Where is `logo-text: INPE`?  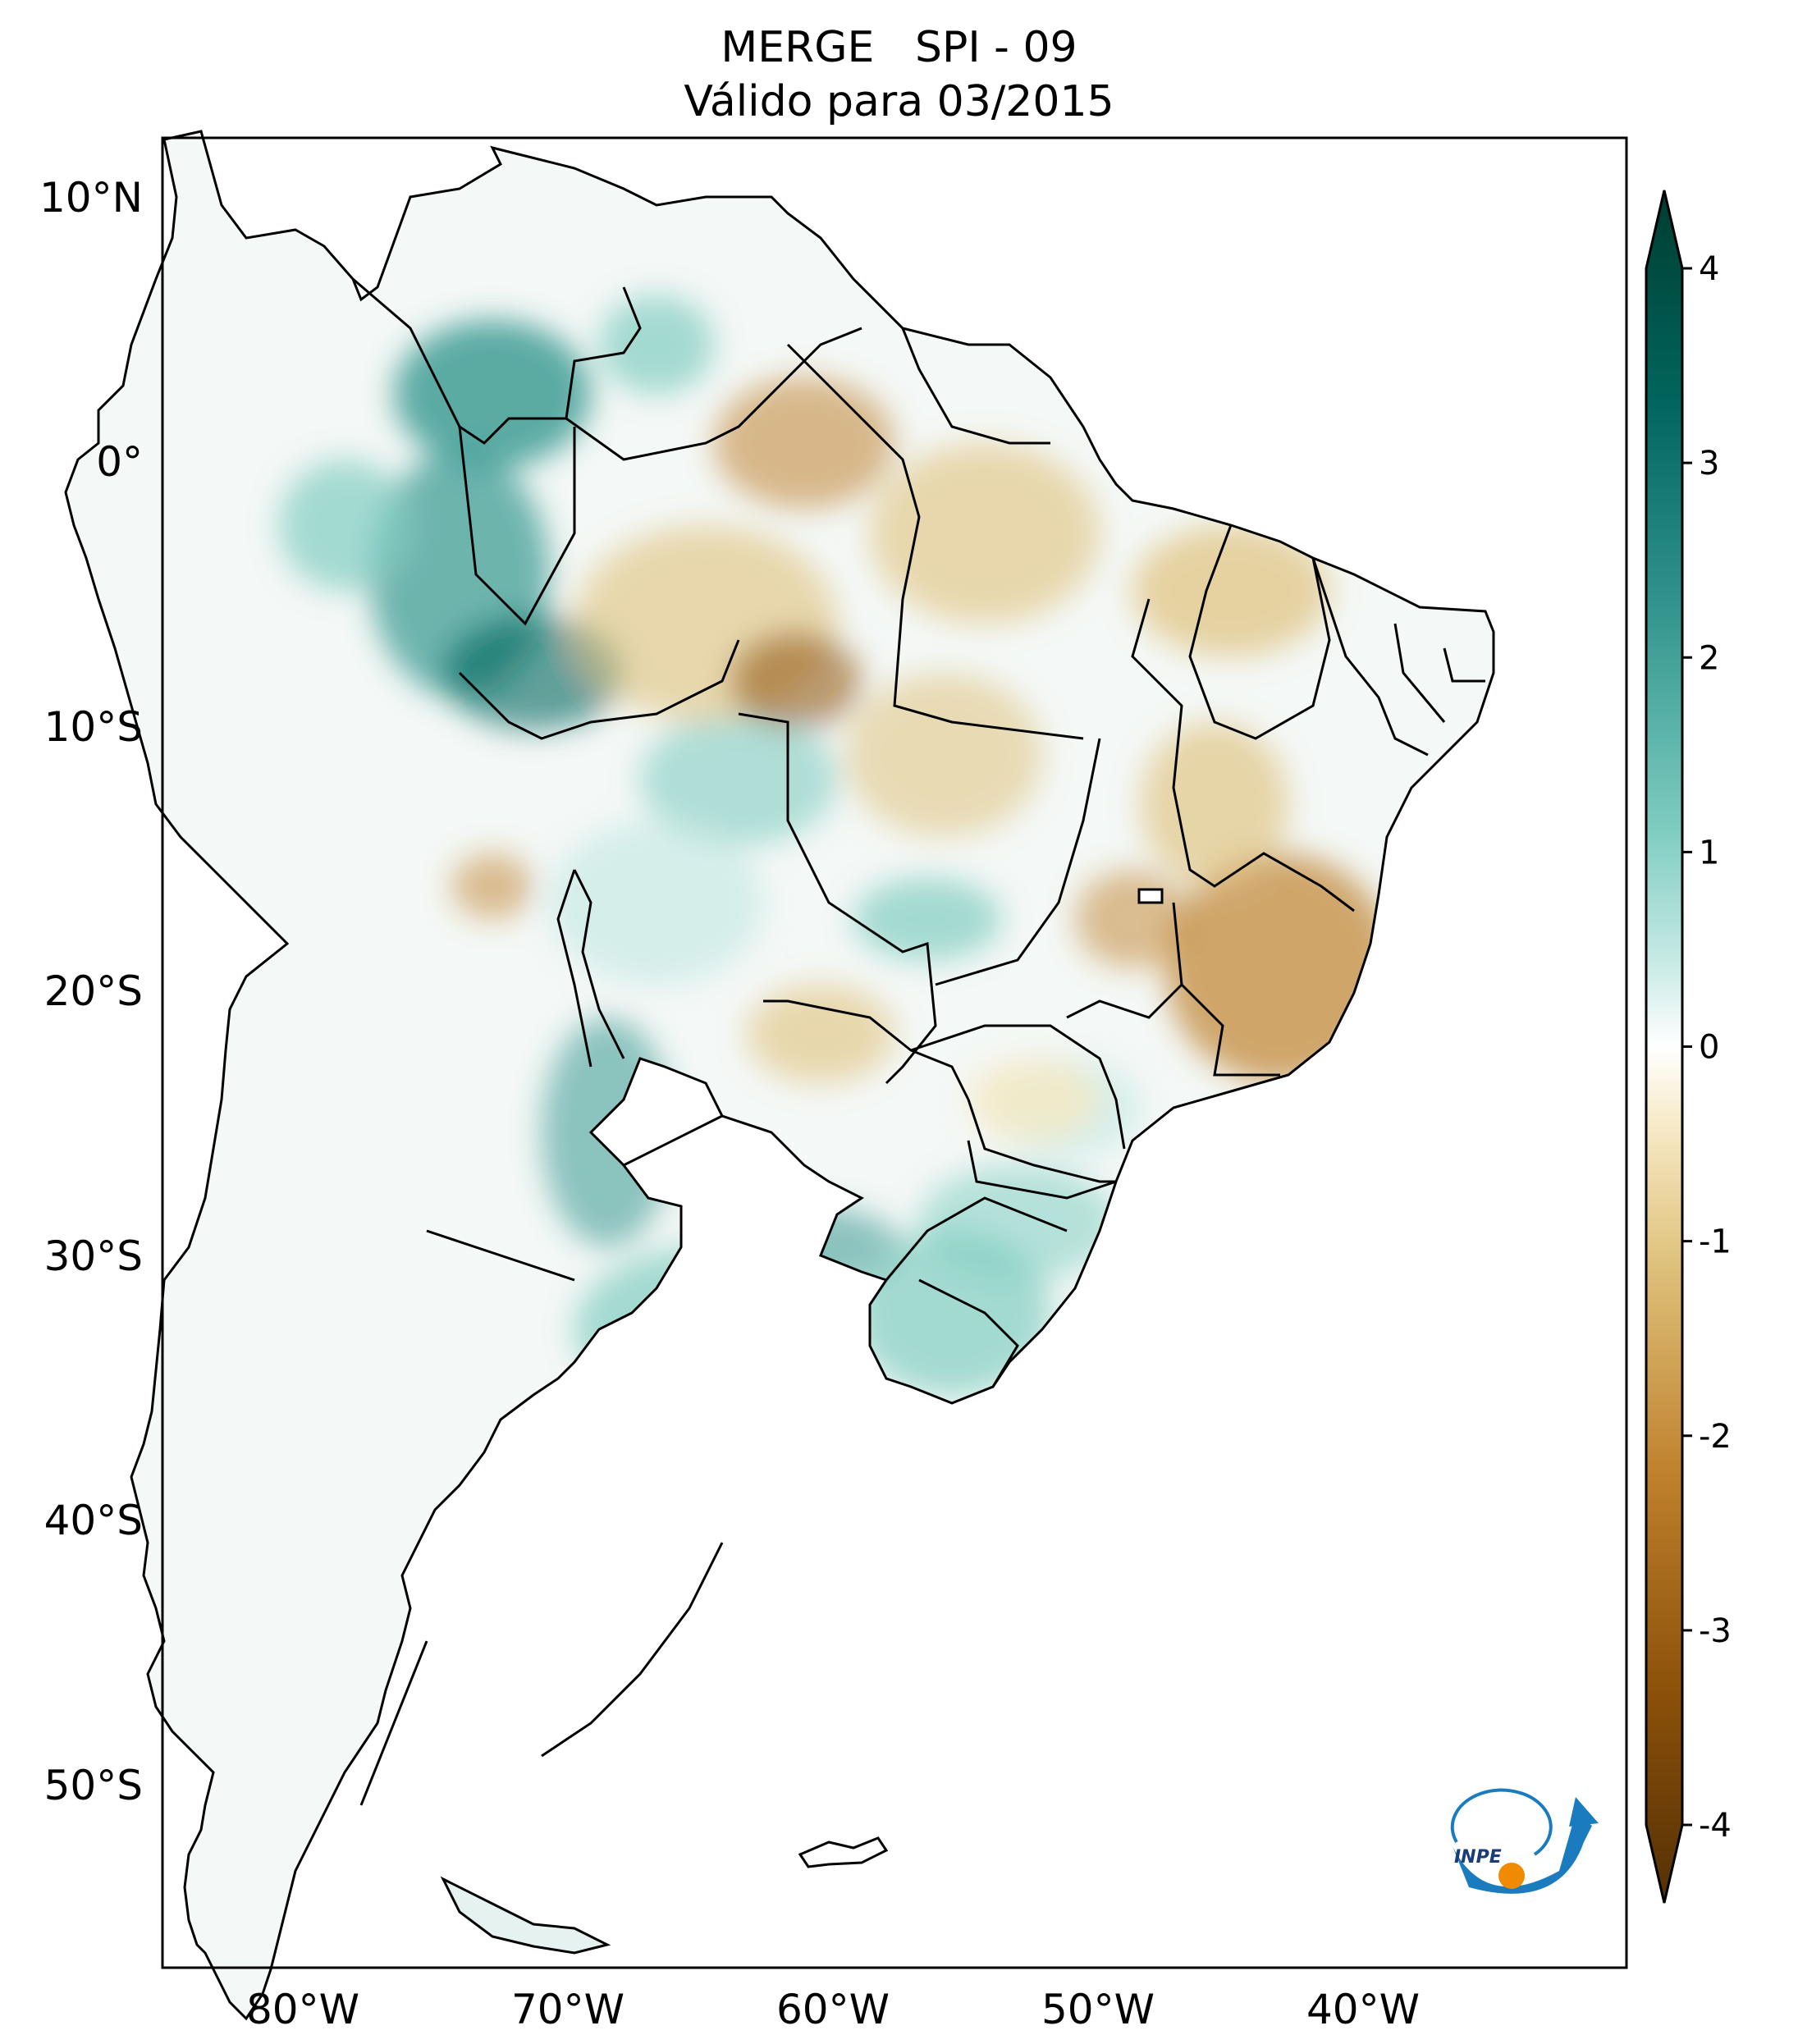 logo-text: INPE is located at coordinates (1478, 1857).